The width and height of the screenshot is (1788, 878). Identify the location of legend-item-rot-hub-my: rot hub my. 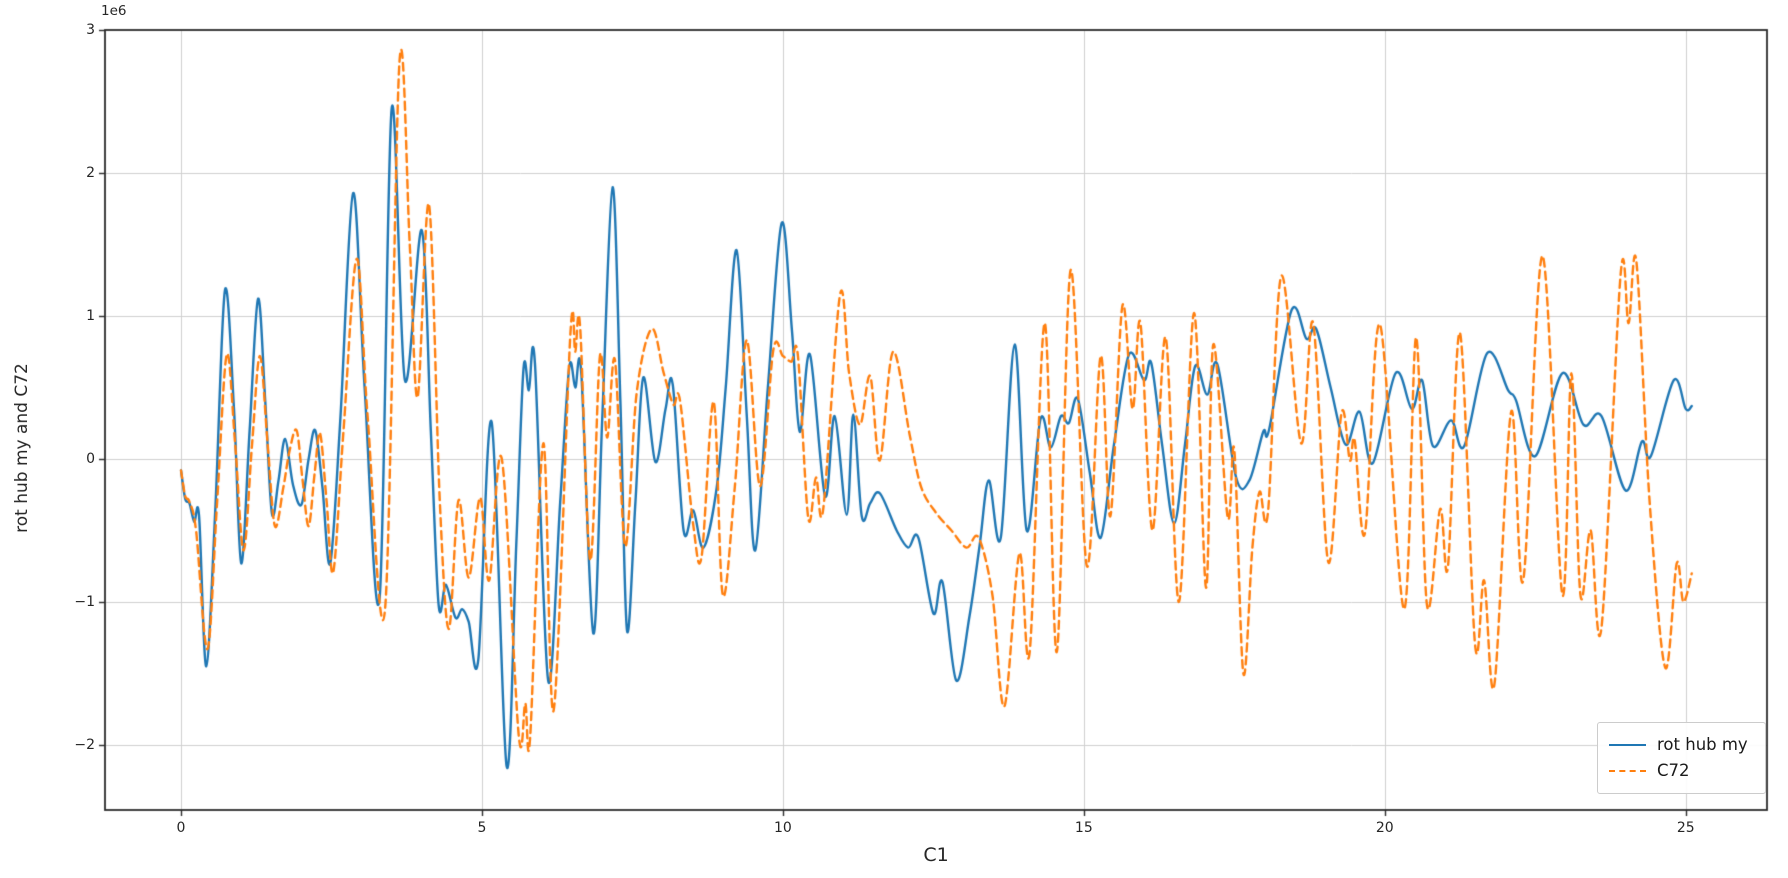
(1687, 744).